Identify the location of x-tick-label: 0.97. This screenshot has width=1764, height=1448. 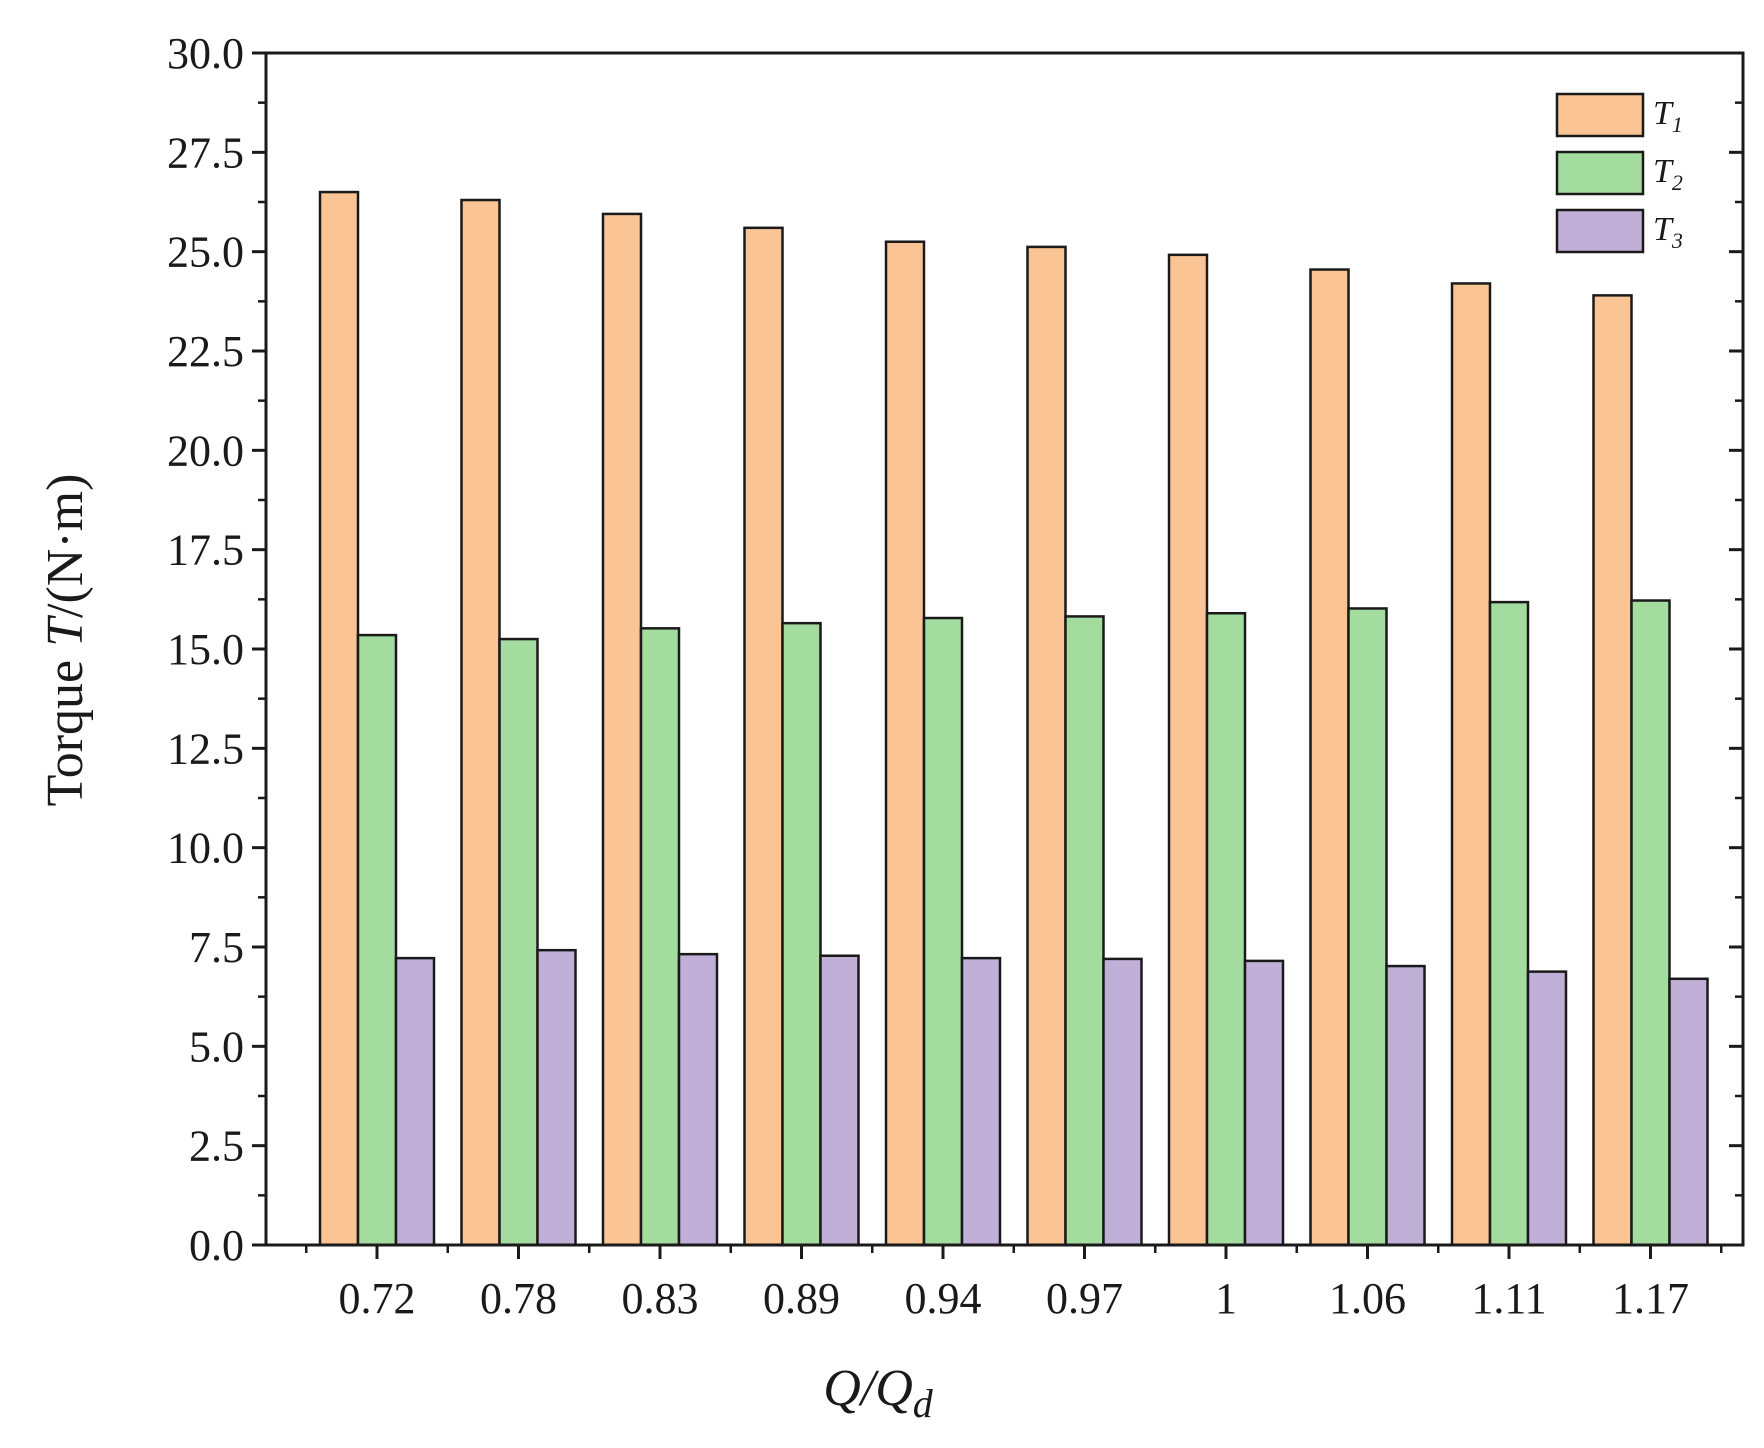
(1084, 1298).